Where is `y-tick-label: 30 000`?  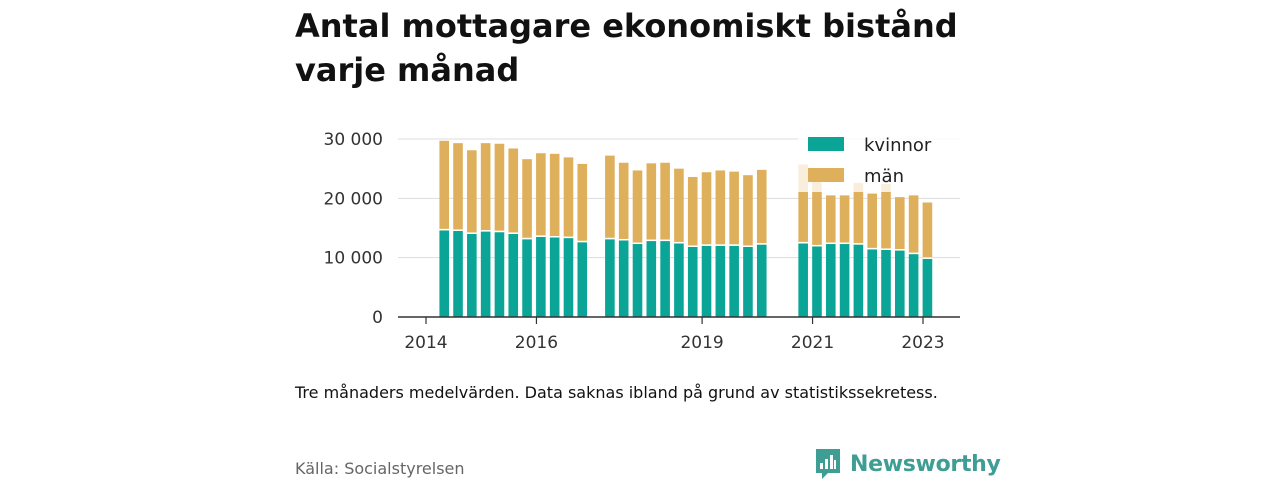 y-tick-label: 30 000 is located at coordinates (353, 140).